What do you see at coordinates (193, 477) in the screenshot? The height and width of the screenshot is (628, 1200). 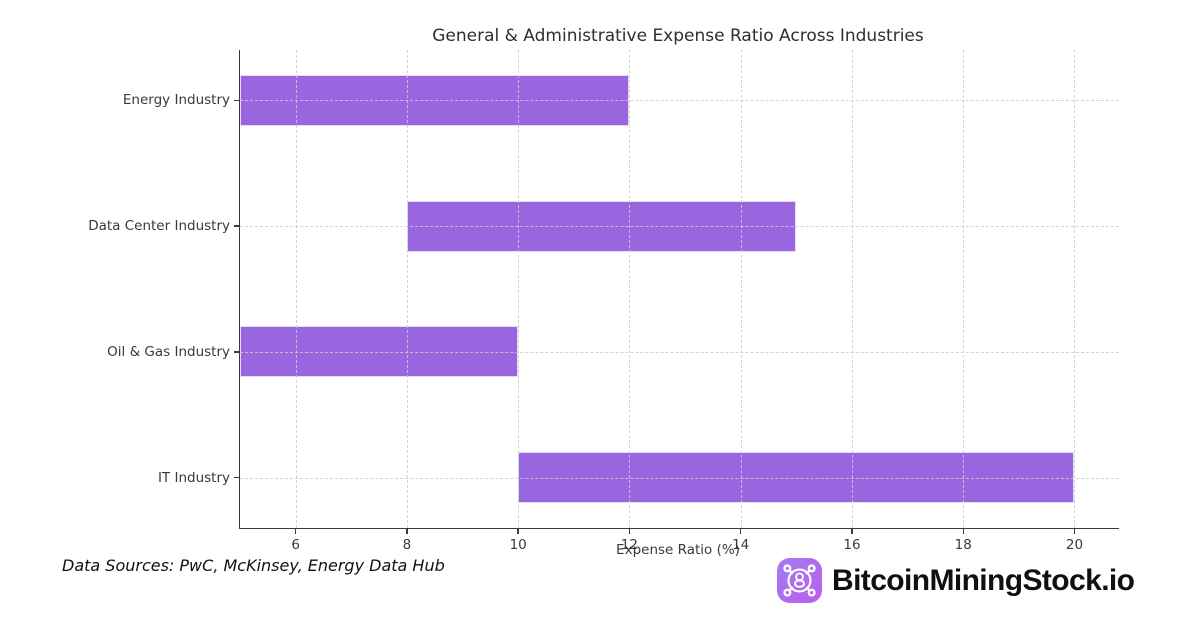 I see `category-label-it-industry: IT Industry` at bounding box center [193, 477].